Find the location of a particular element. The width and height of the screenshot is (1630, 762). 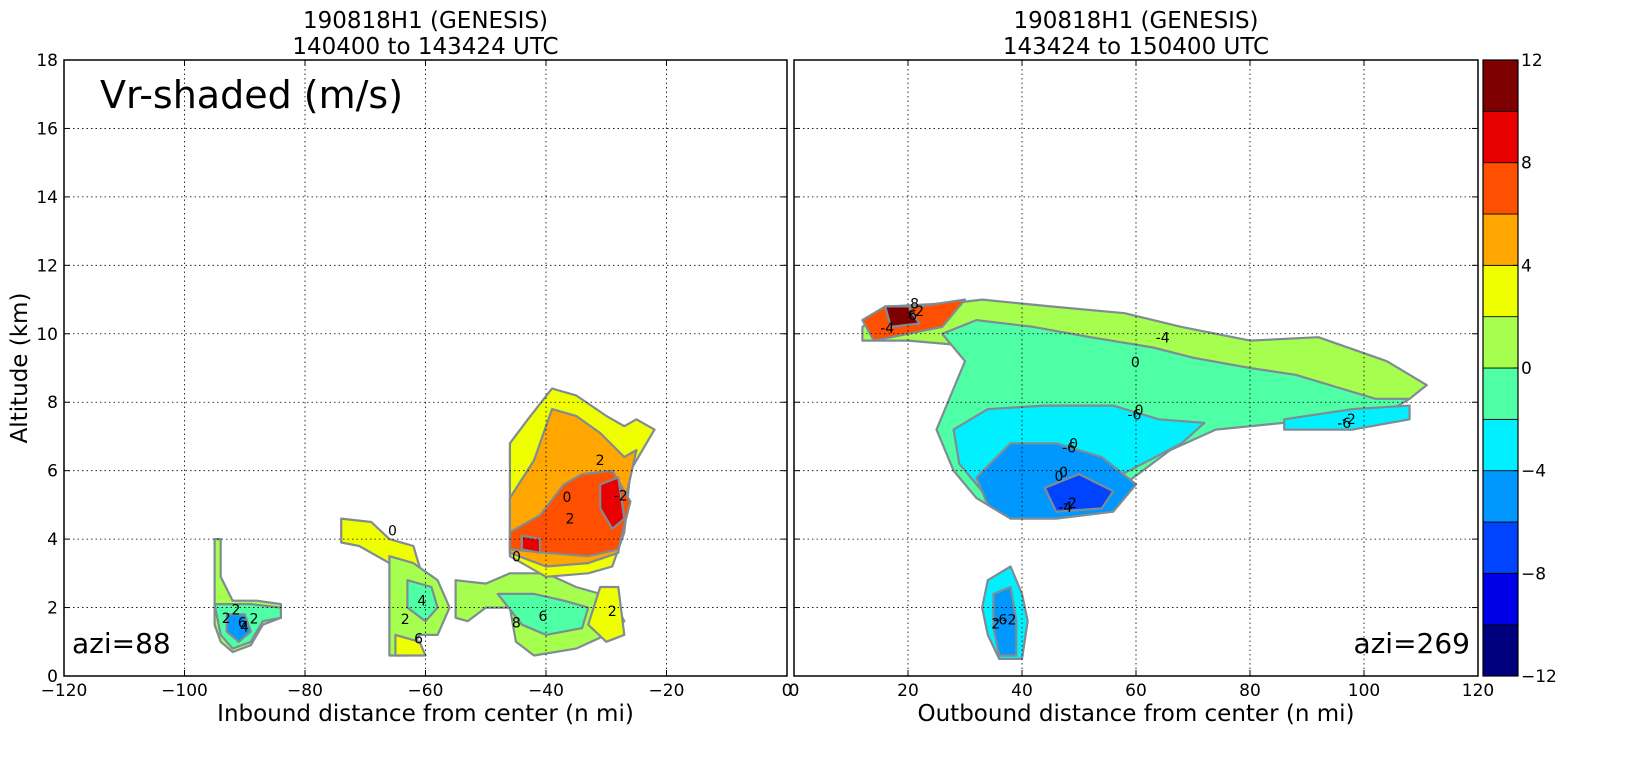

inbound-shaded-regions is located at coordinates (434, 522).